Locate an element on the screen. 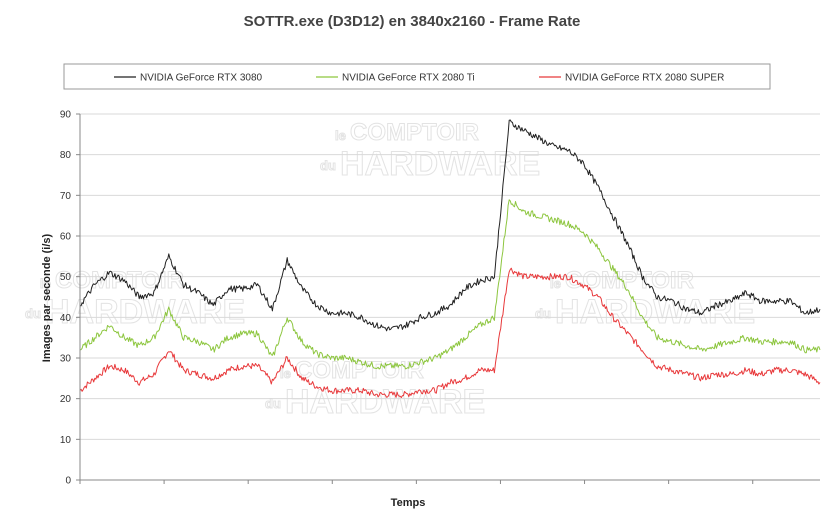 Image resolution: width=821 pixels, height=525 pixels. watermark-group-3: le COMPTOIR du HARDWARE is located at coordinates (135, 299).